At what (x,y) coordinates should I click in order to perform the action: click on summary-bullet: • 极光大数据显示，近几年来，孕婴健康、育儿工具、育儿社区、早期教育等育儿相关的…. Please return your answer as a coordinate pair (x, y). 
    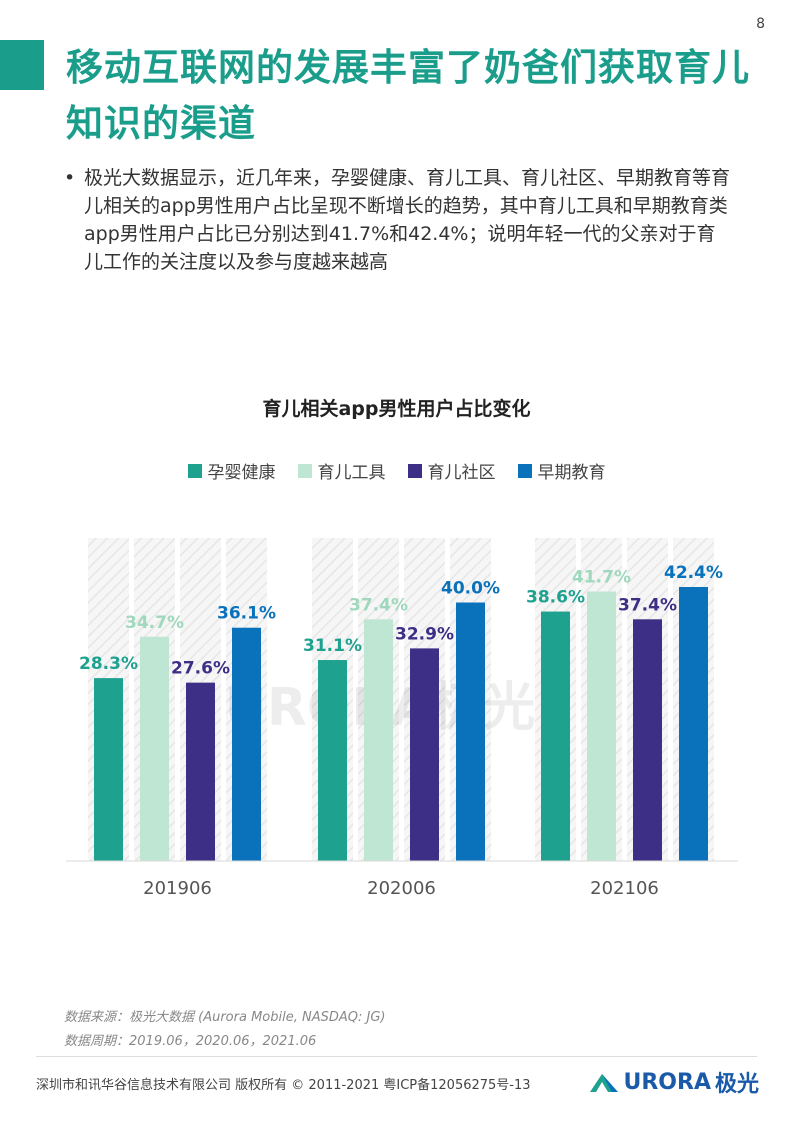
    Looking at the image, I should click on (399, 220).